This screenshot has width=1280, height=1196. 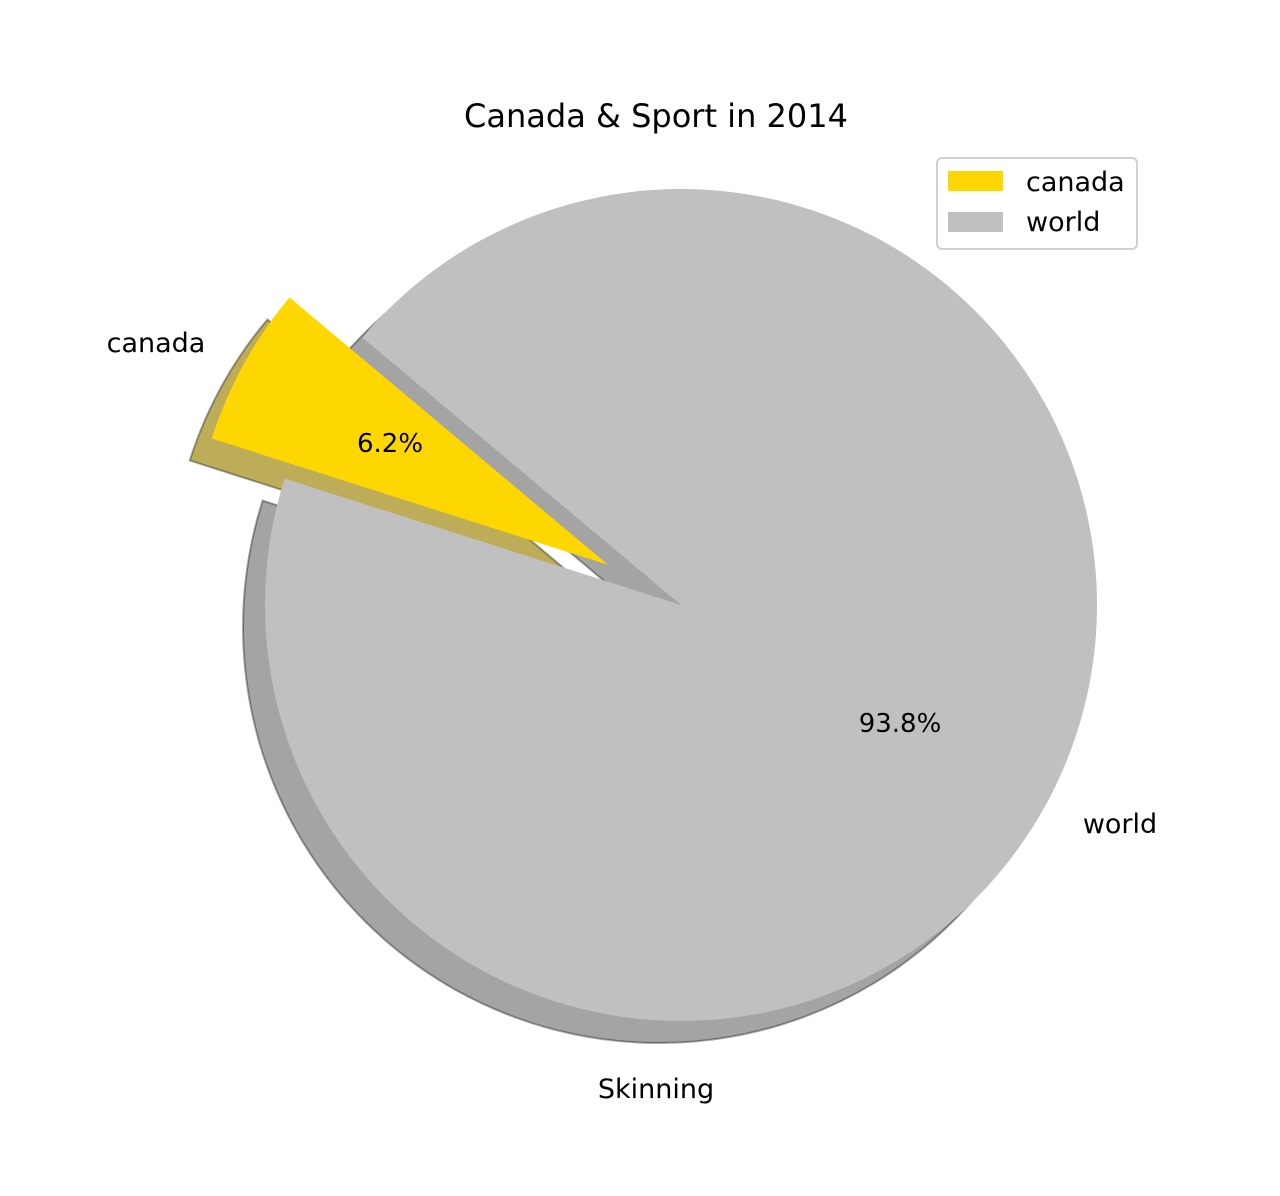 I want to click on legend-swatch-canada, so click(x=975, y=181).